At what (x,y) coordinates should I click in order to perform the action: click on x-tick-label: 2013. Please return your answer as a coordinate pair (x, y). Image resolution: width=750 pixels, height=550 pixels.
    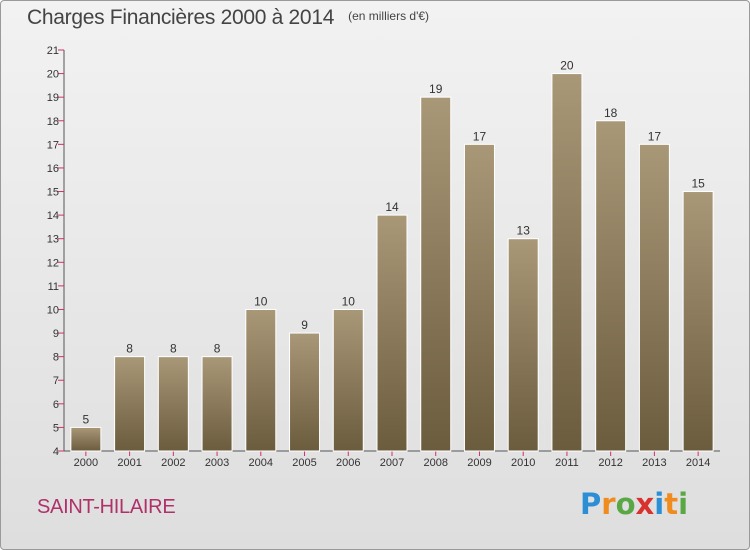
    Looking at the image, I should click on (654, 463).